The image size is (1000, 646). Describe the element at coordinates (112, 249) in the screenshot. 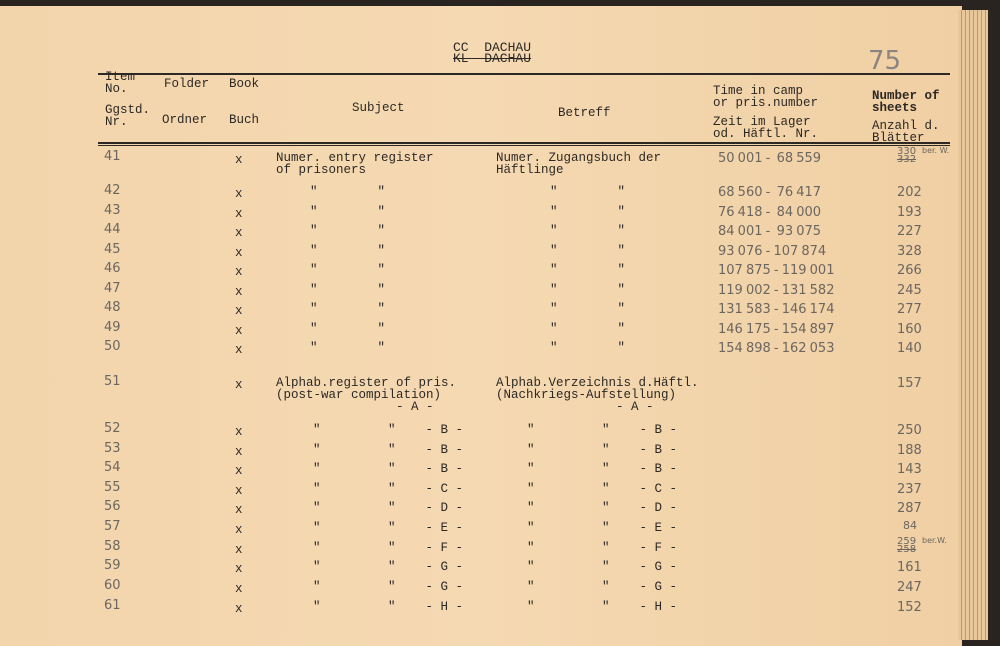

I see `item-number: 45` at that location.